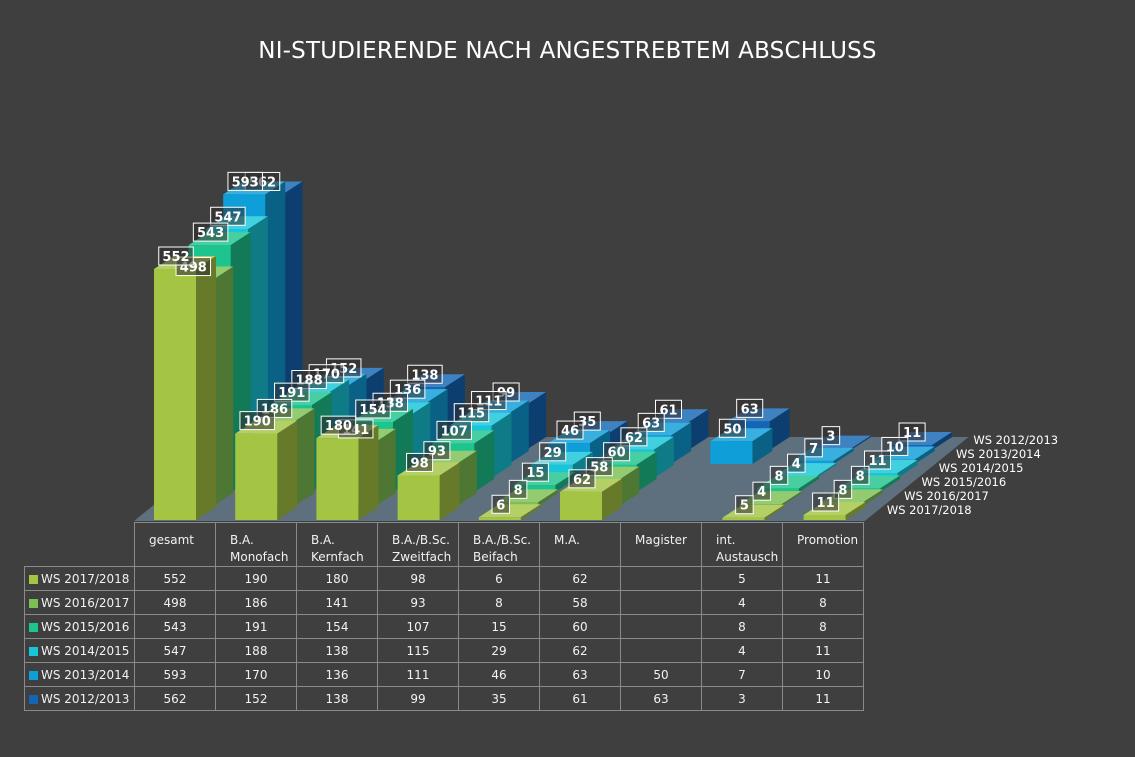  I want to click on svg-text: 6, so click(500, 505).